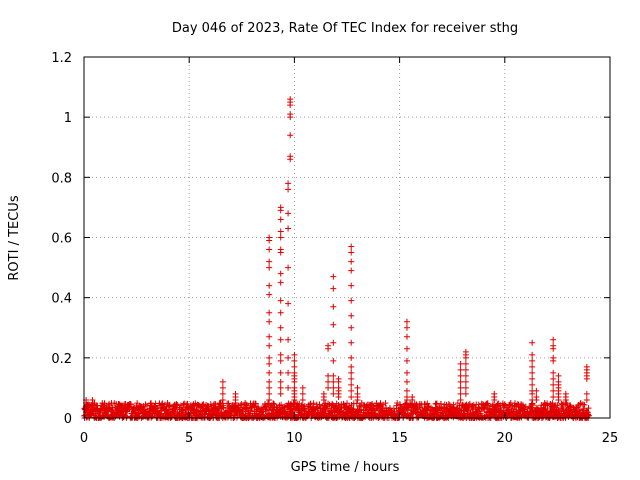  What do you see at coordinates (14, 237) in the screenshot?
I see `y-axis-label: ROTI / TECUs` at bounding box center [14, 237].